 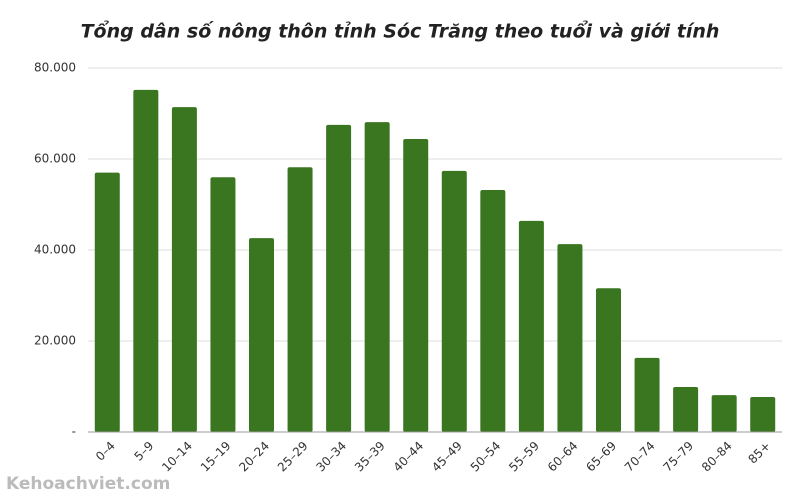 I want to click on x-tick-label: 35–39, so click(x=370, y=457).